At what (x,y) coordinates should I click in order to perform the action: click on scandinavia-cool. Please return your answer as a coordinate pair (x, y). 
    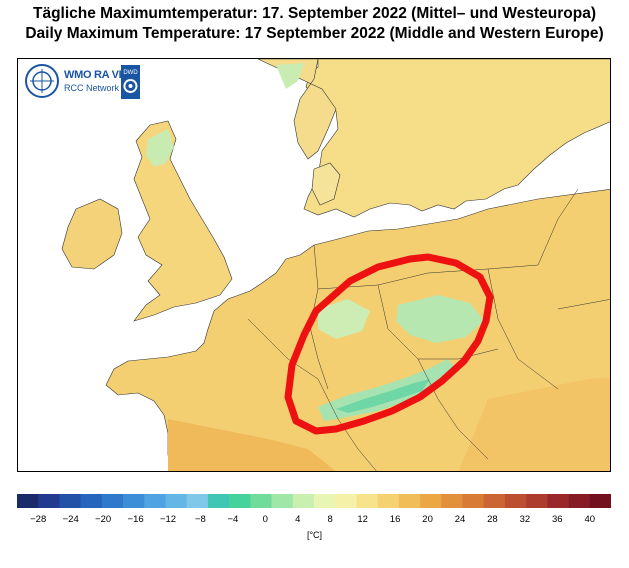
    Looking at the image, I should click on (290, 76).